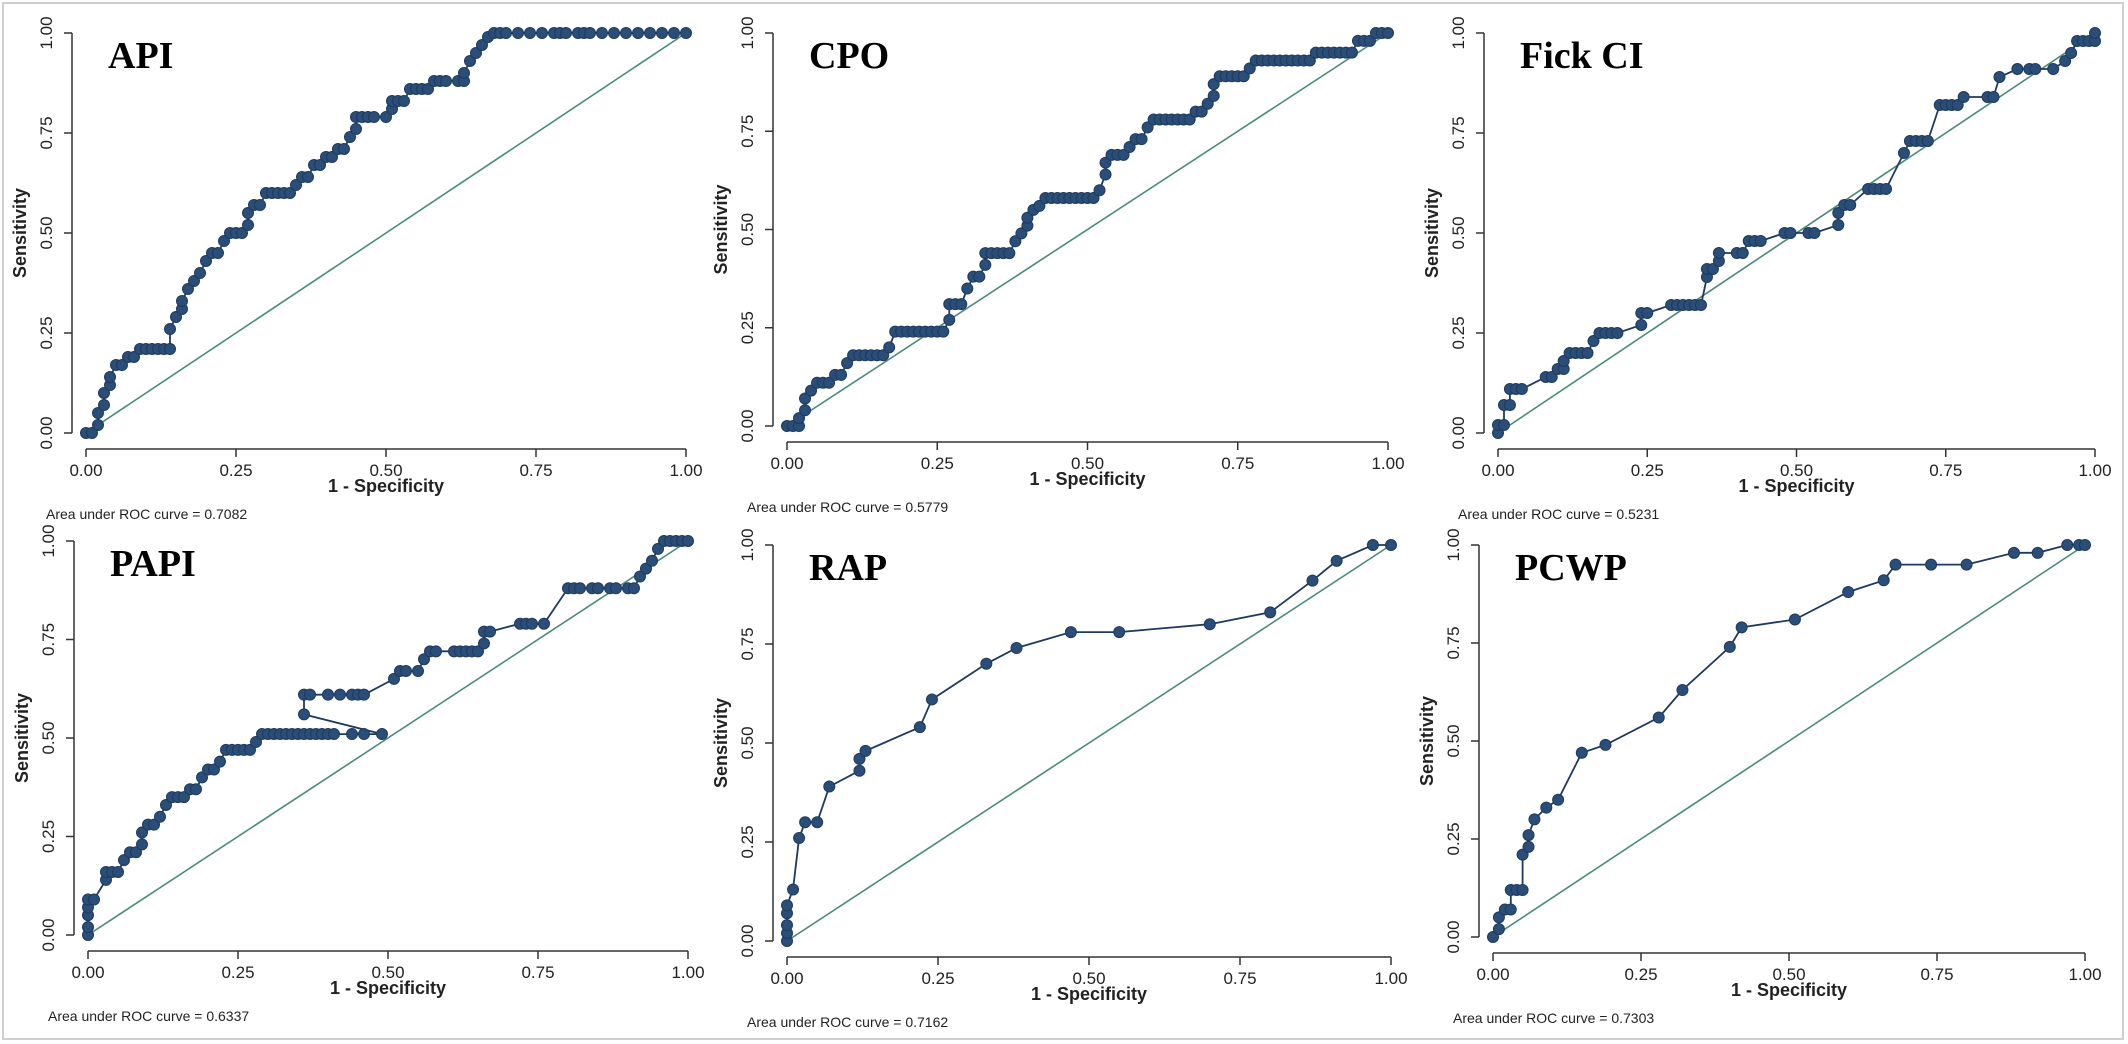 This screenshot has width=2128, height=1044. Describe the element at coordinates (20, 233) in the screenshot. I see `y-axis-title: Sensitivity` at that location.